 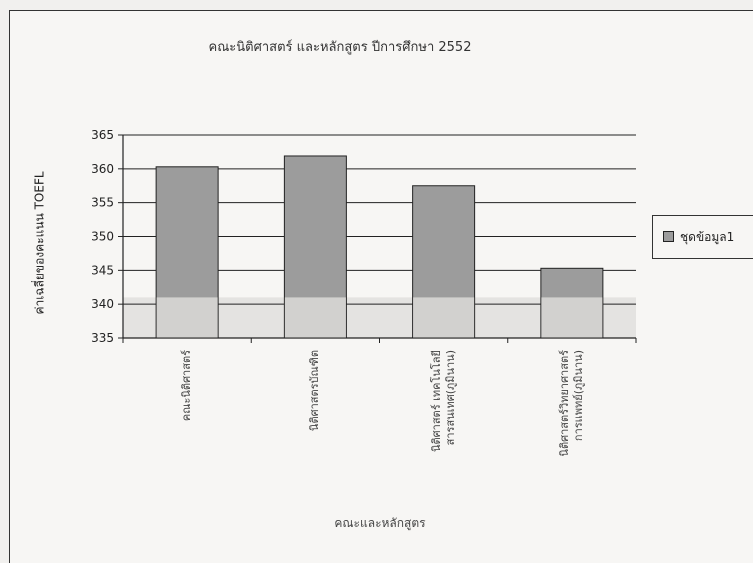 What do you see at coordinates (380, 523) in the screenshot?
I see `x-axis-label: คณะและหลักสูตร` at bounding box center [380, 523].